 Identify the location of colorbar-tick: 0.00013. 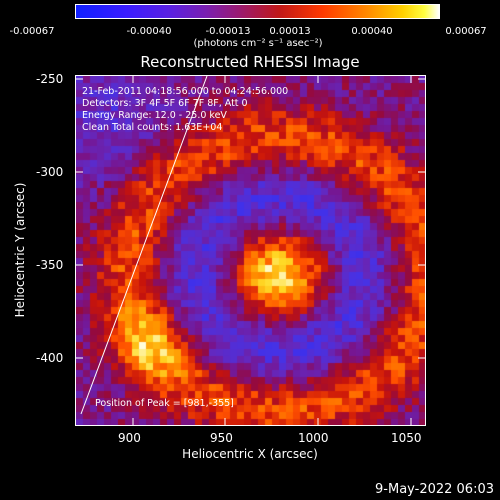
(290, 31).